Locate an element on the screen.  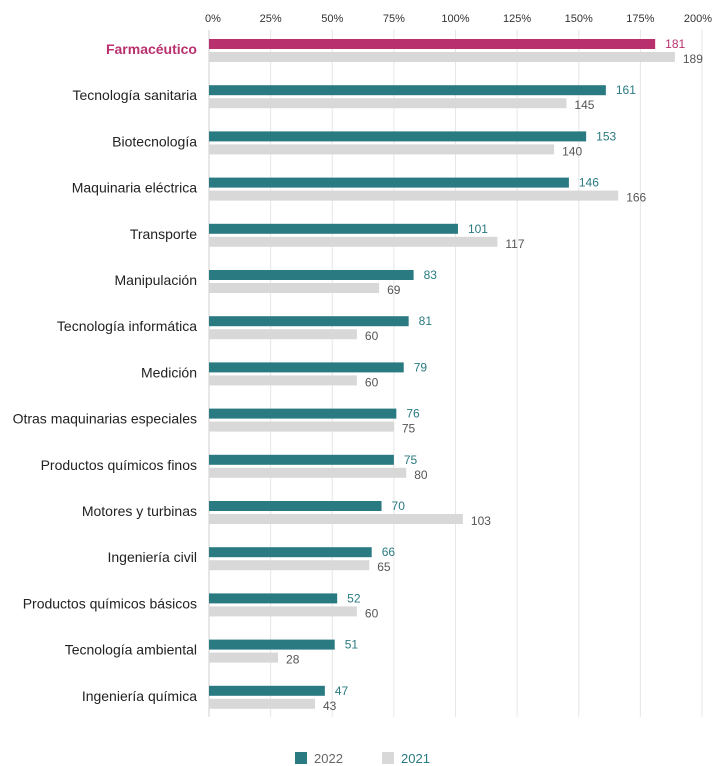
data-label-2022: 51 is located at coordinates (352, 645).